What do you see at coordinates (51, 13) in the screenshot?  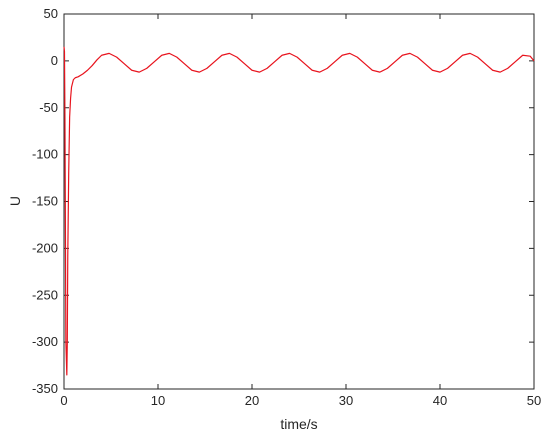 I see `y-tick-label: 50` at bounding box center [51, 13].